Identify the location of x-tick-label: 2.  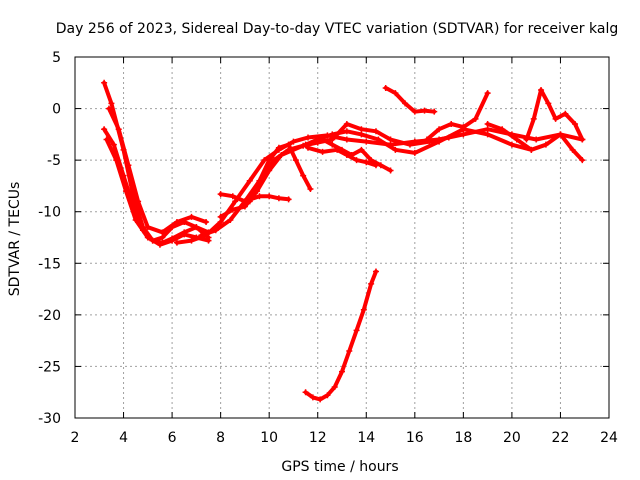
(75, 438).